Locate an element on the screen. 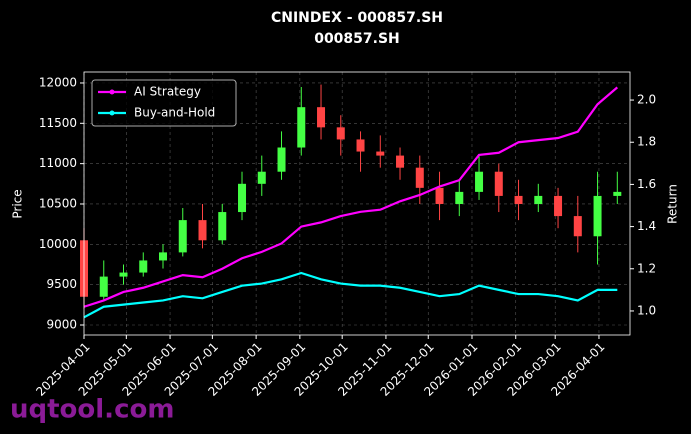 The height and width of the screenshot is (434, 691). y2-tick-label: 1.2 is located at coordinates (646, 268).